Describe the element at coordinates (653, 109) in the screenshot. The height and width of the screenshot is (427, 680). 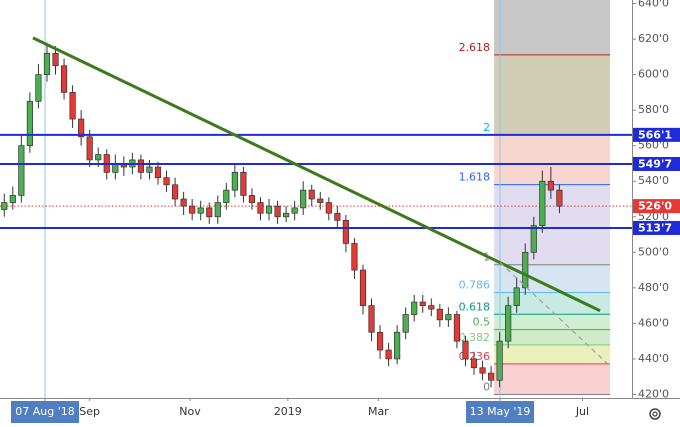
I see `y-tick-label: 580'0` at that location.